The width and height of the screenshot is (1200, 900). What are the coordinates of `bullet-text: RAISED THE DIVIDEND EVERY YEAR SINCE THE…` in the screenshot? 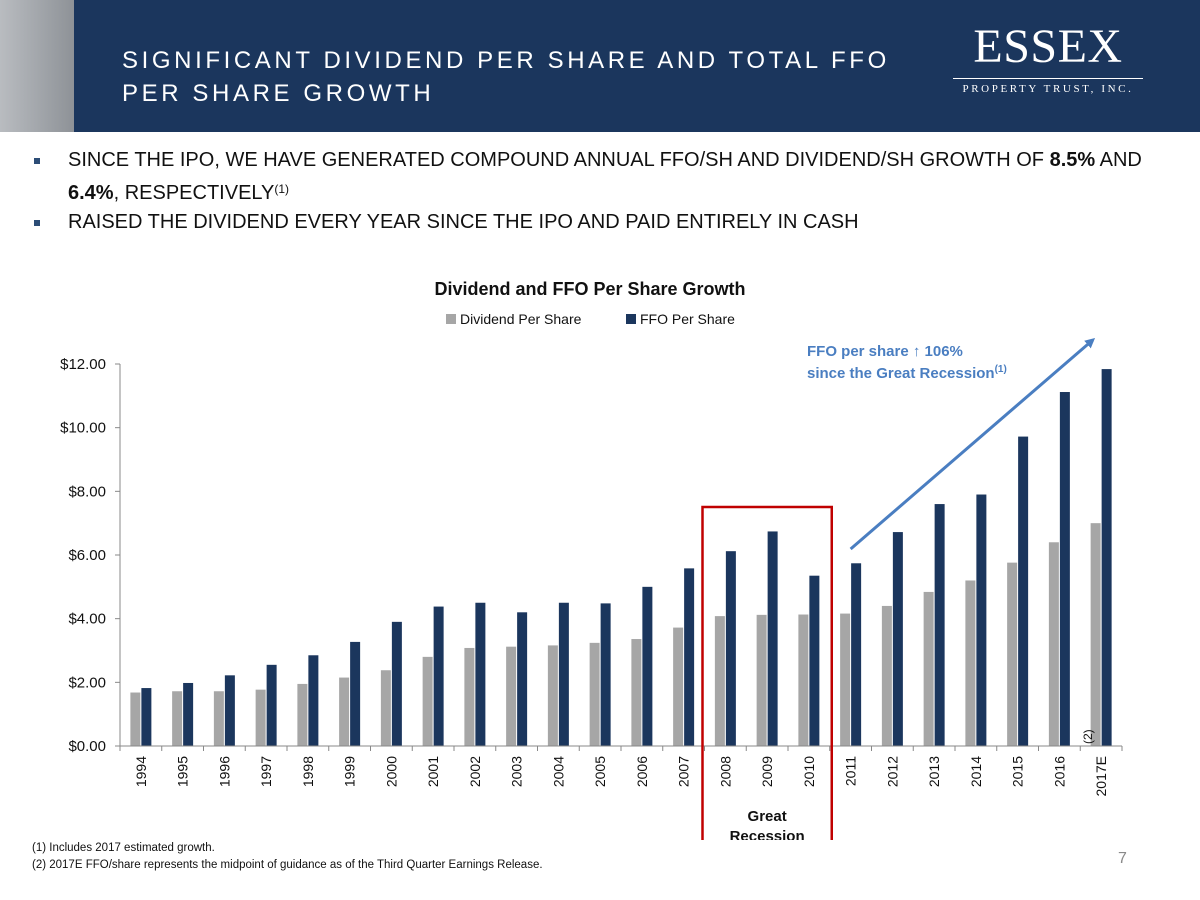 It's located at (463, 222).